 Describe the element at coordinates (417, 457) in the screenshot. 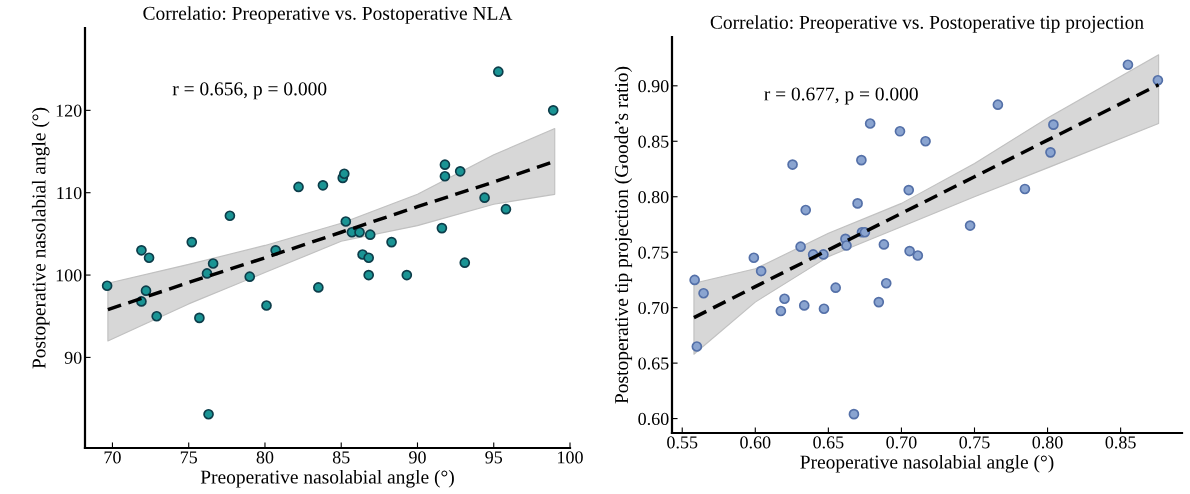

I see `x-tick-label: 90` at that location.